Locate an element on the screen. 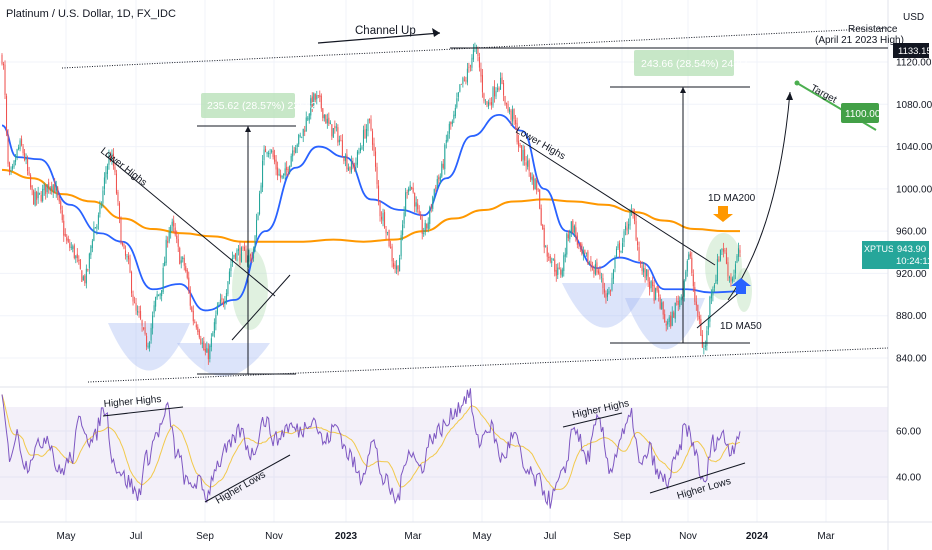  projection-arrow is located at coordinates (789, 96).